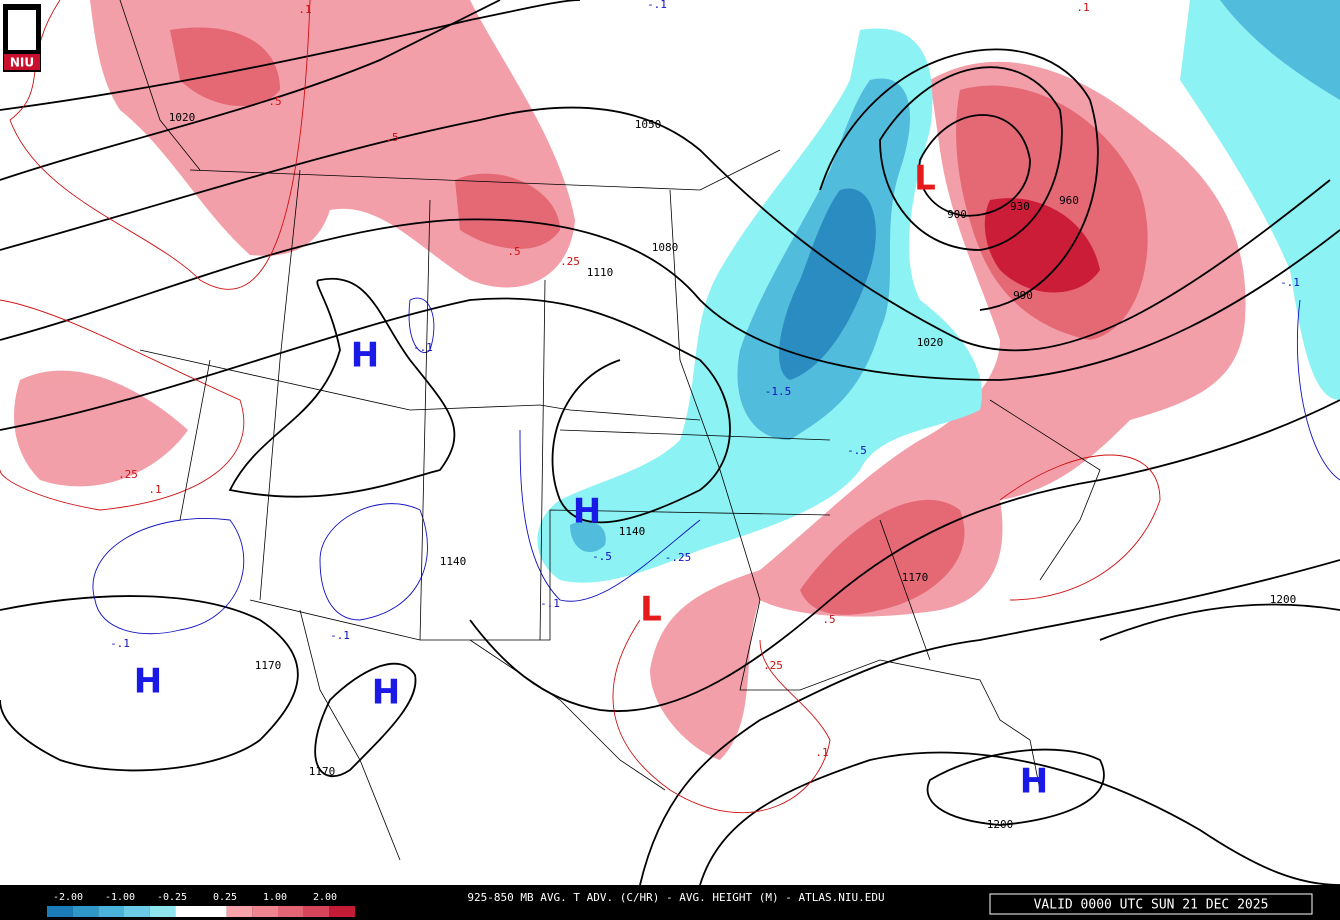  What do you see at coordinates (827, 284) in the screenshot?
I see `cold-advection-max` at bounding box center [827, 284].